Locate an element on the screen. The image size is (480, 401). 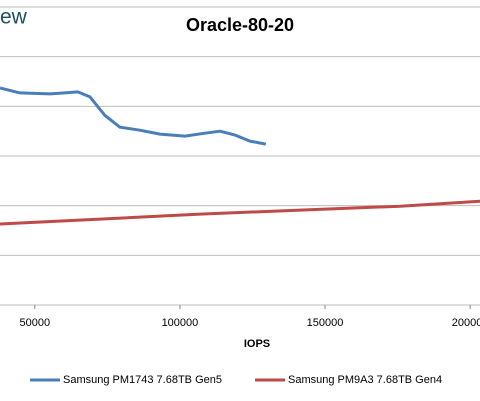
x-tick-label: 100000 is located at coordinates (180, 323).